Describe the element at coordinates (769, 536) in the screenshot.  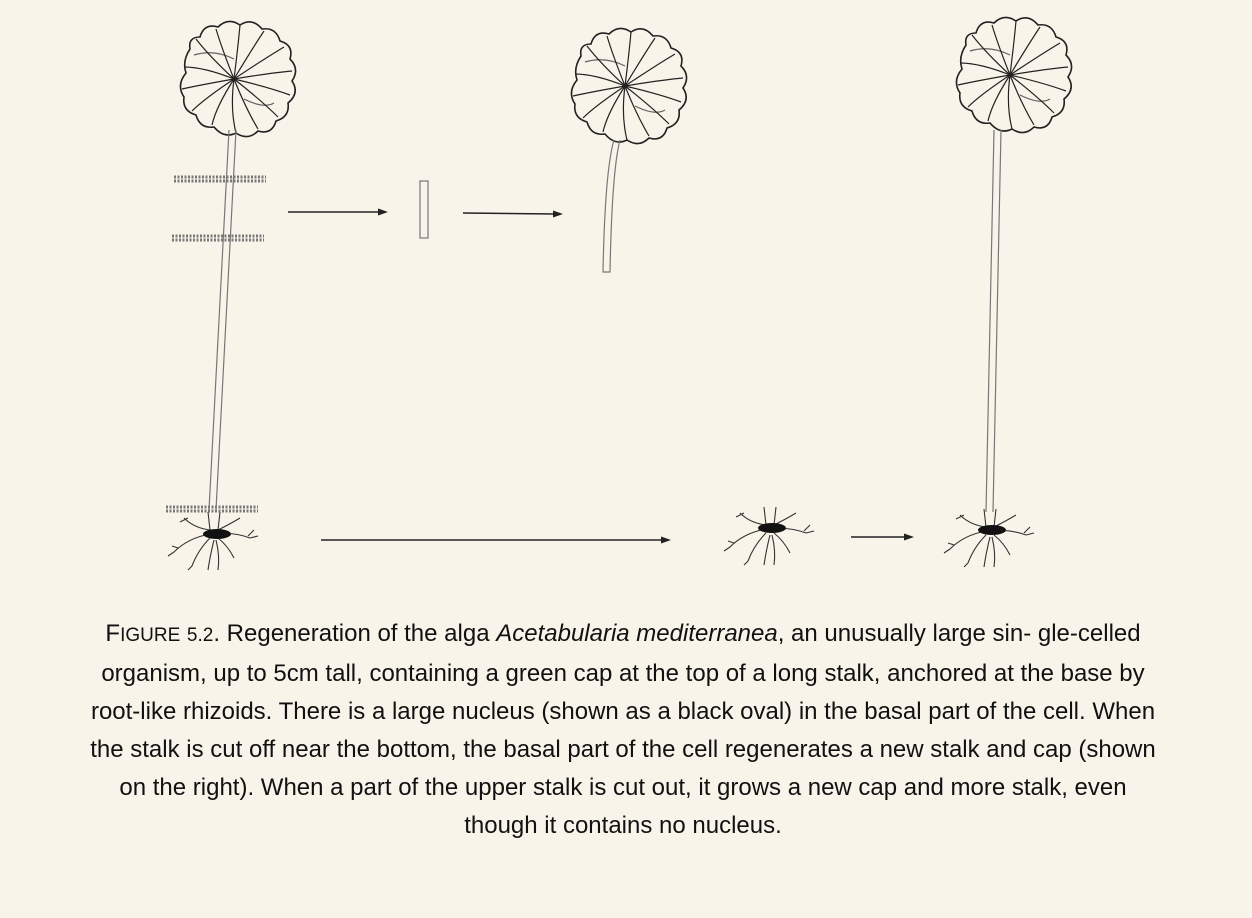
I see `rhizoids-basal-part` at that location.